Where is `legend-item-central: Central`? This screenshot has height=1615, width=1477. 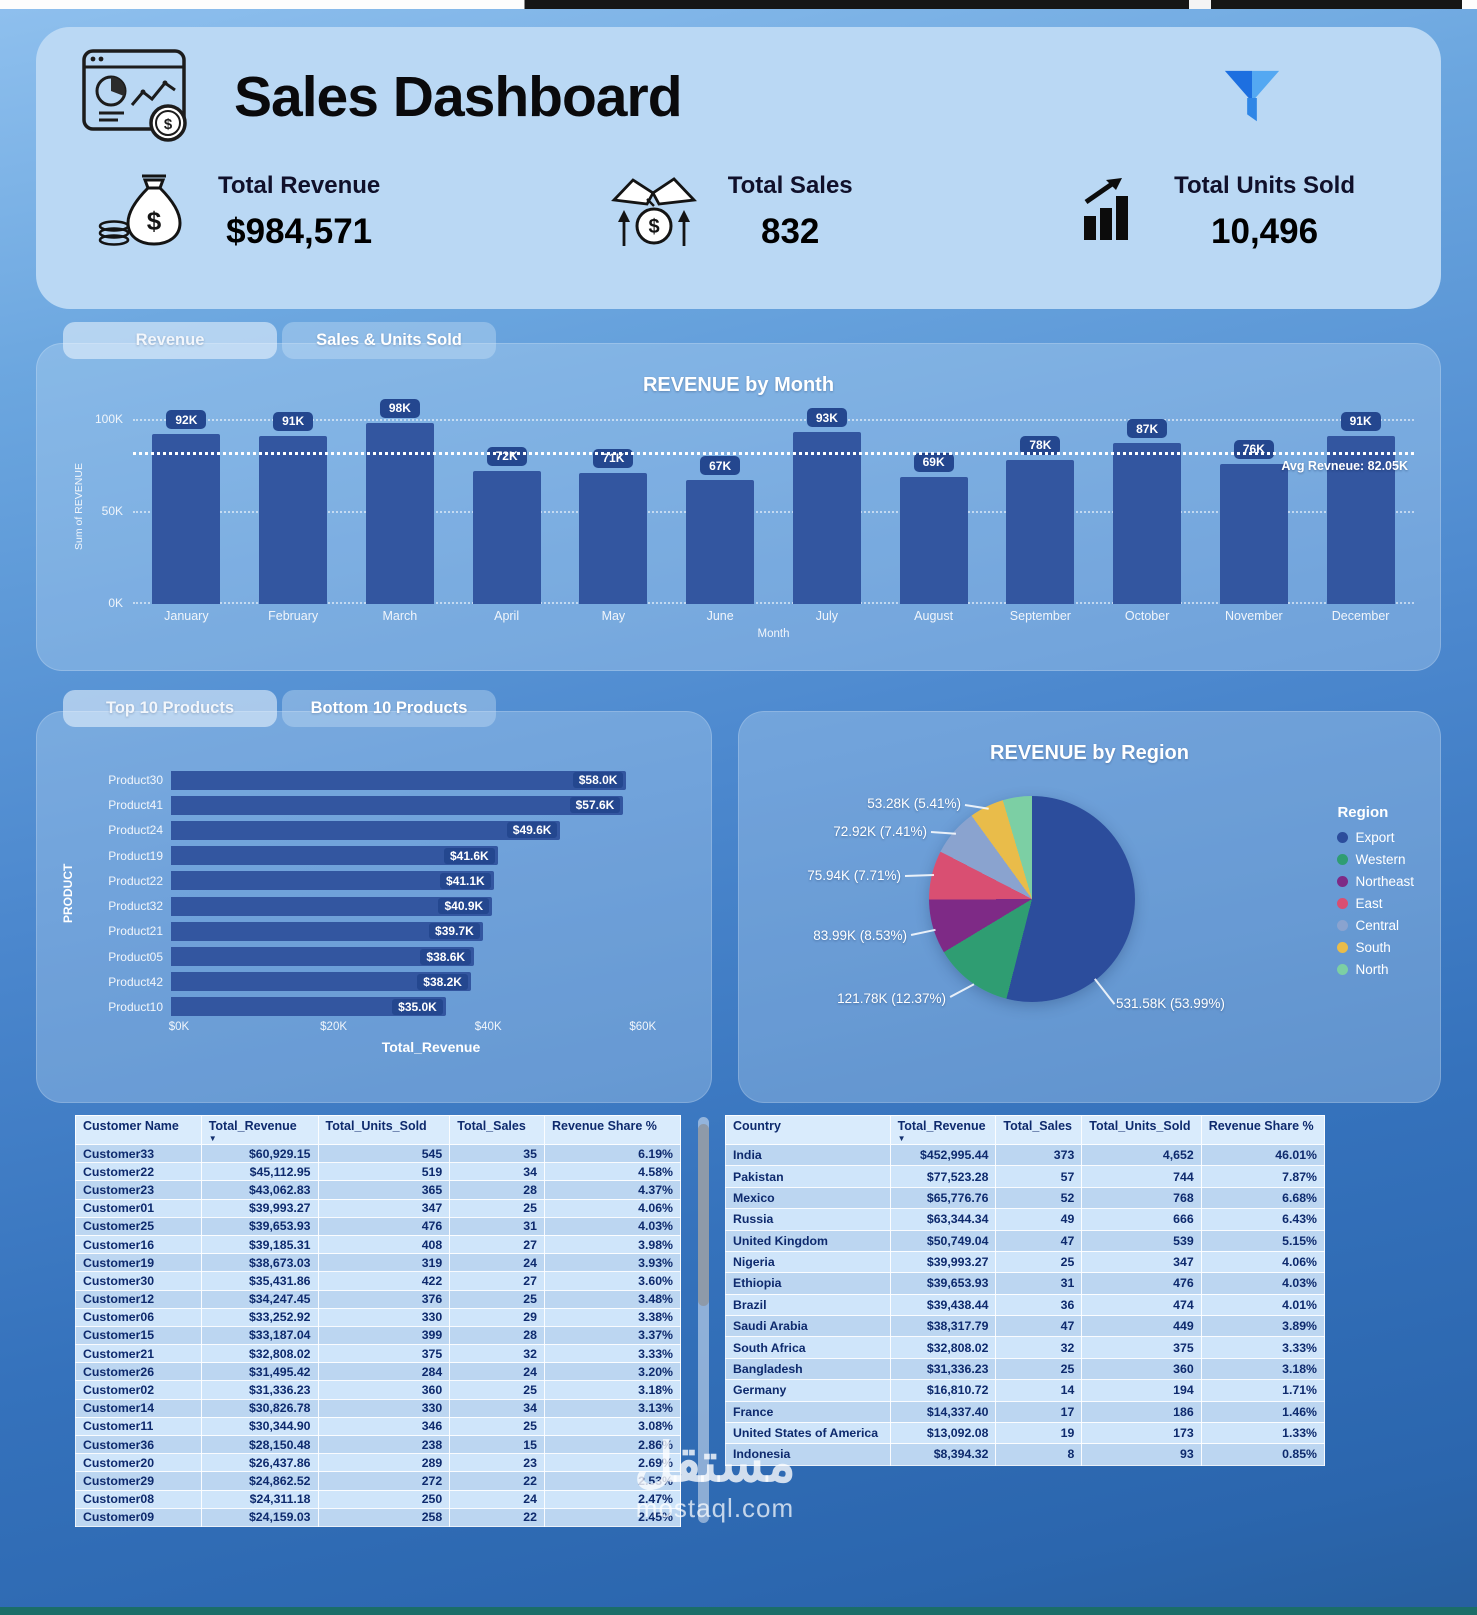
legend-item-central: Central is located at coordinates (1375, 925).